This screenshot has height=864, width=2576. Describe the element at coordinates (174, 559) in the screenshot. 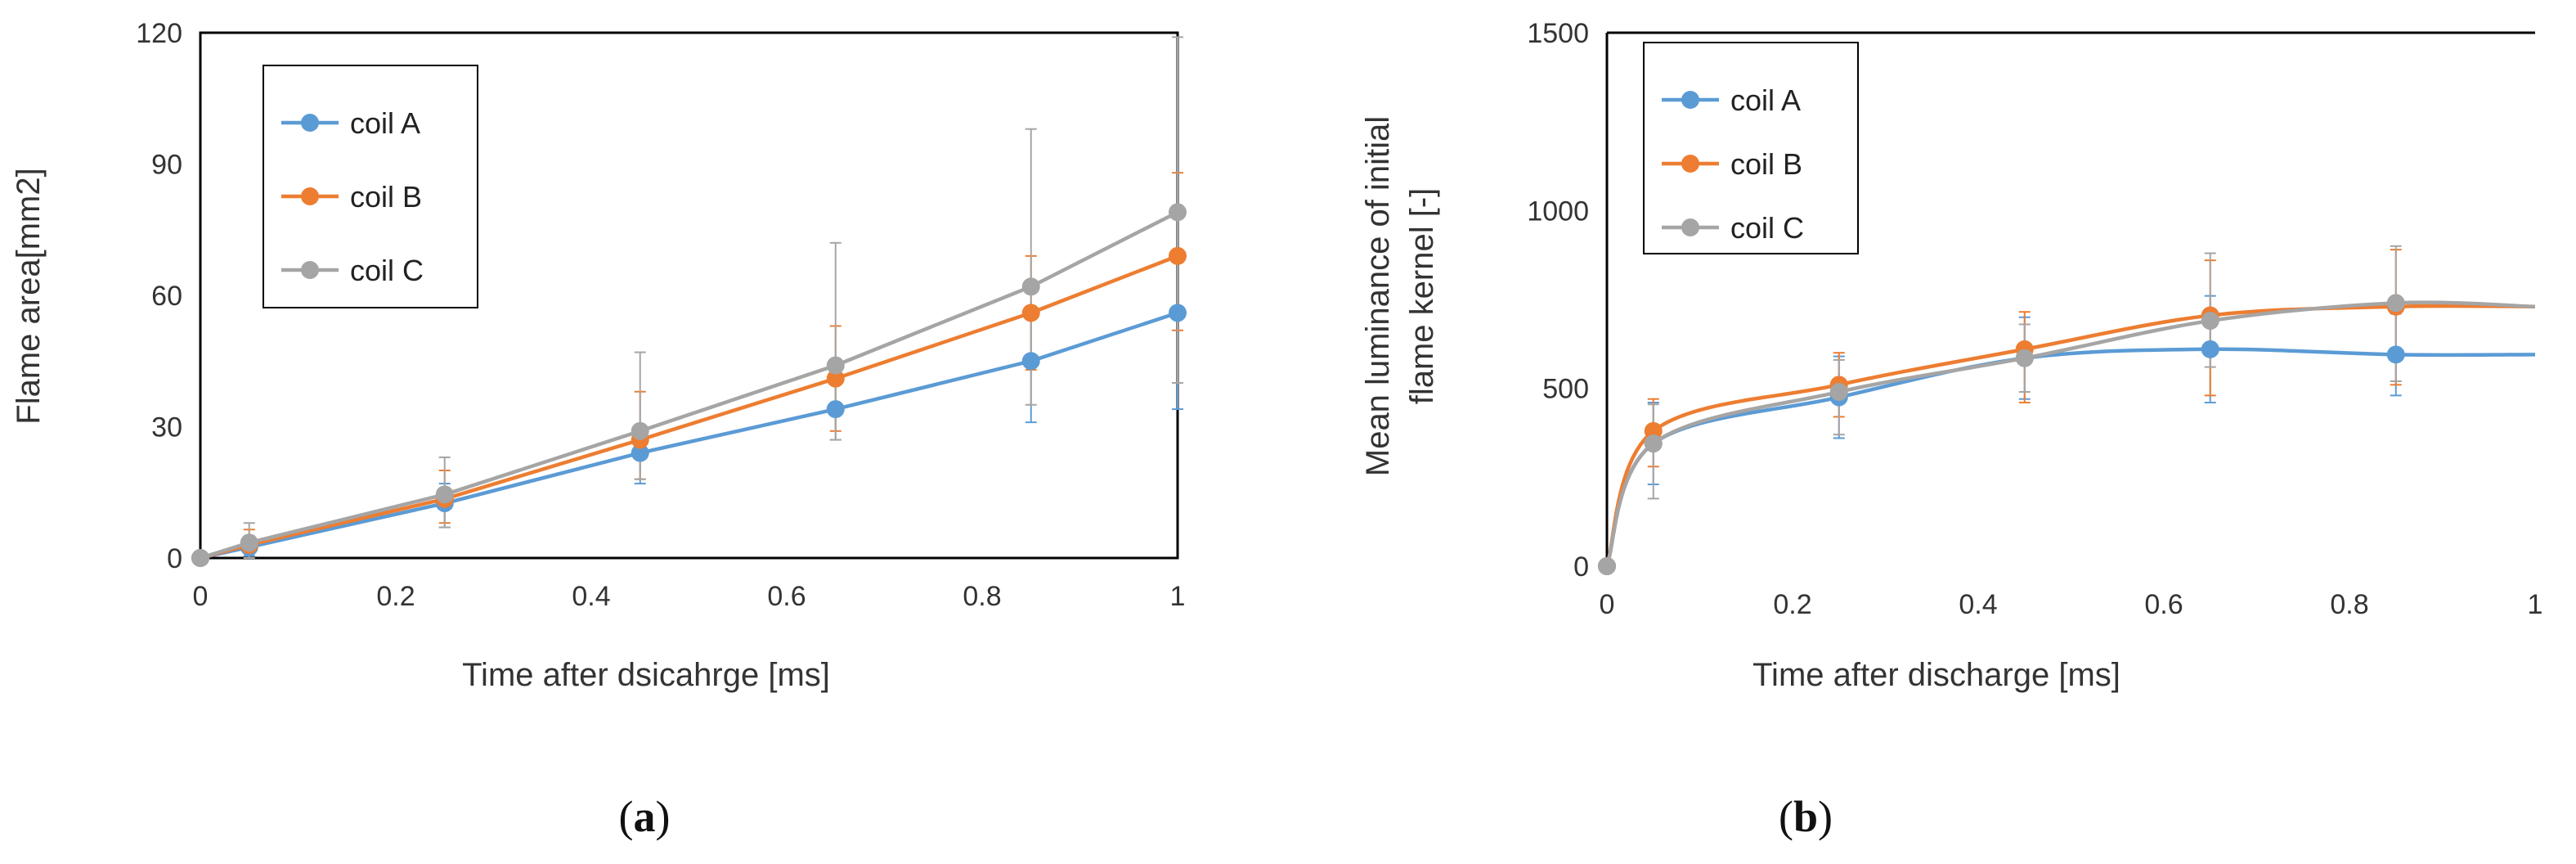

I see `panel-a-y-tick-label: 0` at that location.